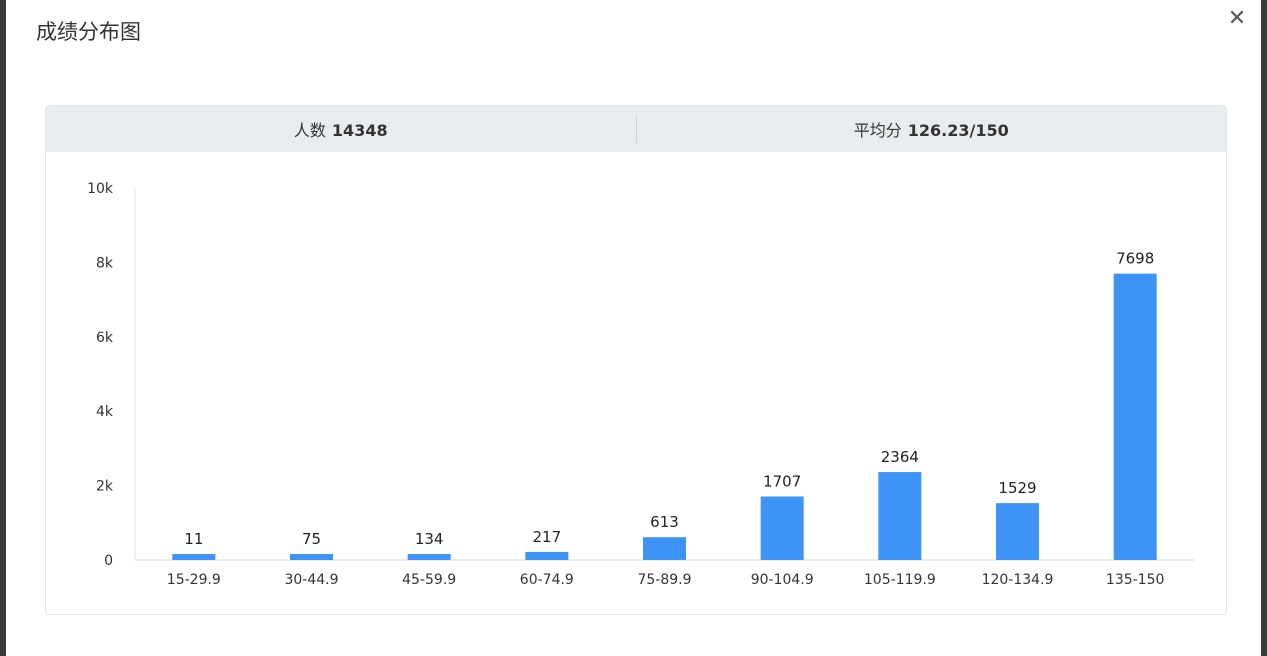 This screenshot has width=1267, height=656. I want to click on data-label: 11, so click(193, 539).